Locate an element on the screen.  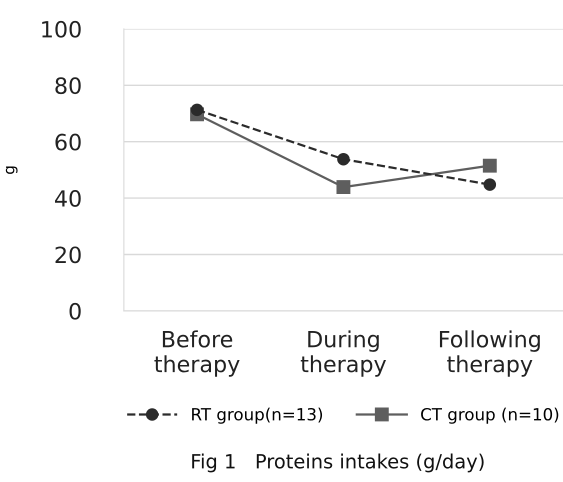
x-tick-label: Following therapy is located at coordinates (490, 353).